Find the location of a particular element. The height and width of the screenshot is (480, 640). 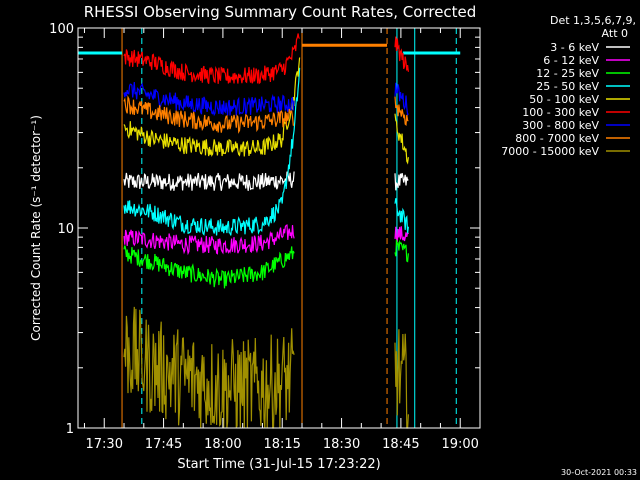

legend-label-4: 50 - 100 keV is located at coordinates (564, 99).